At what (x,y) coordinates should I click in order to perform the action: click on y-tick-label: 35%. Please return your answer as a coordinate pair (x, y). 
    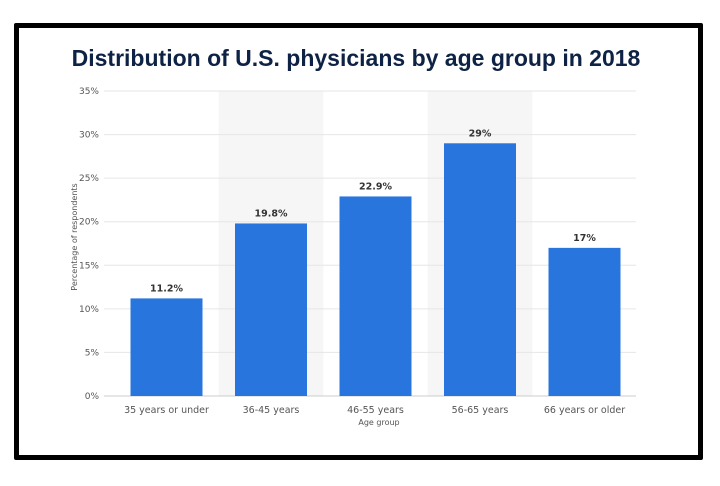
    Looking at the image, I should click on (89, 92).